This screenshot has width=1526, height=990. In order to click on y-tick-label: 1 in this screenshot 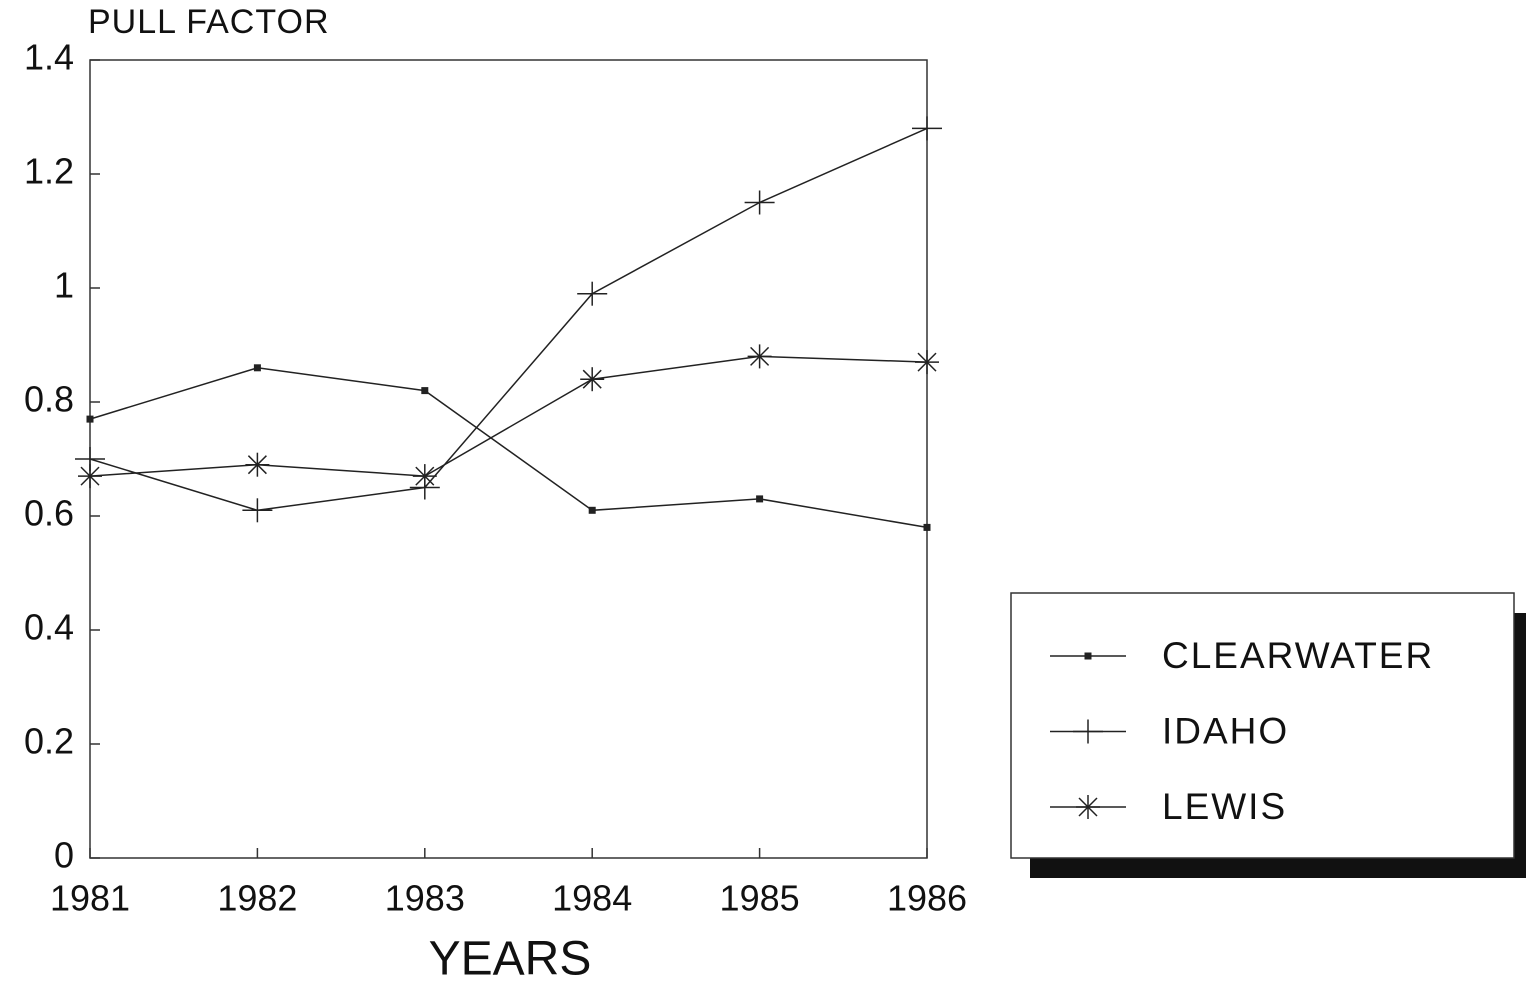, I will do `click(64, 285)`.